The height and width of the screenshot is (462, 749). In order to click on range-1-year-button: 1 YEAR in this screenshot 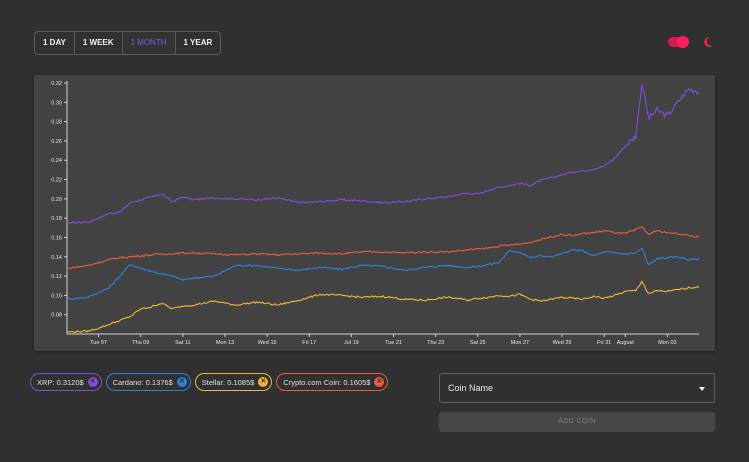, I will do `click(198, 42)`.